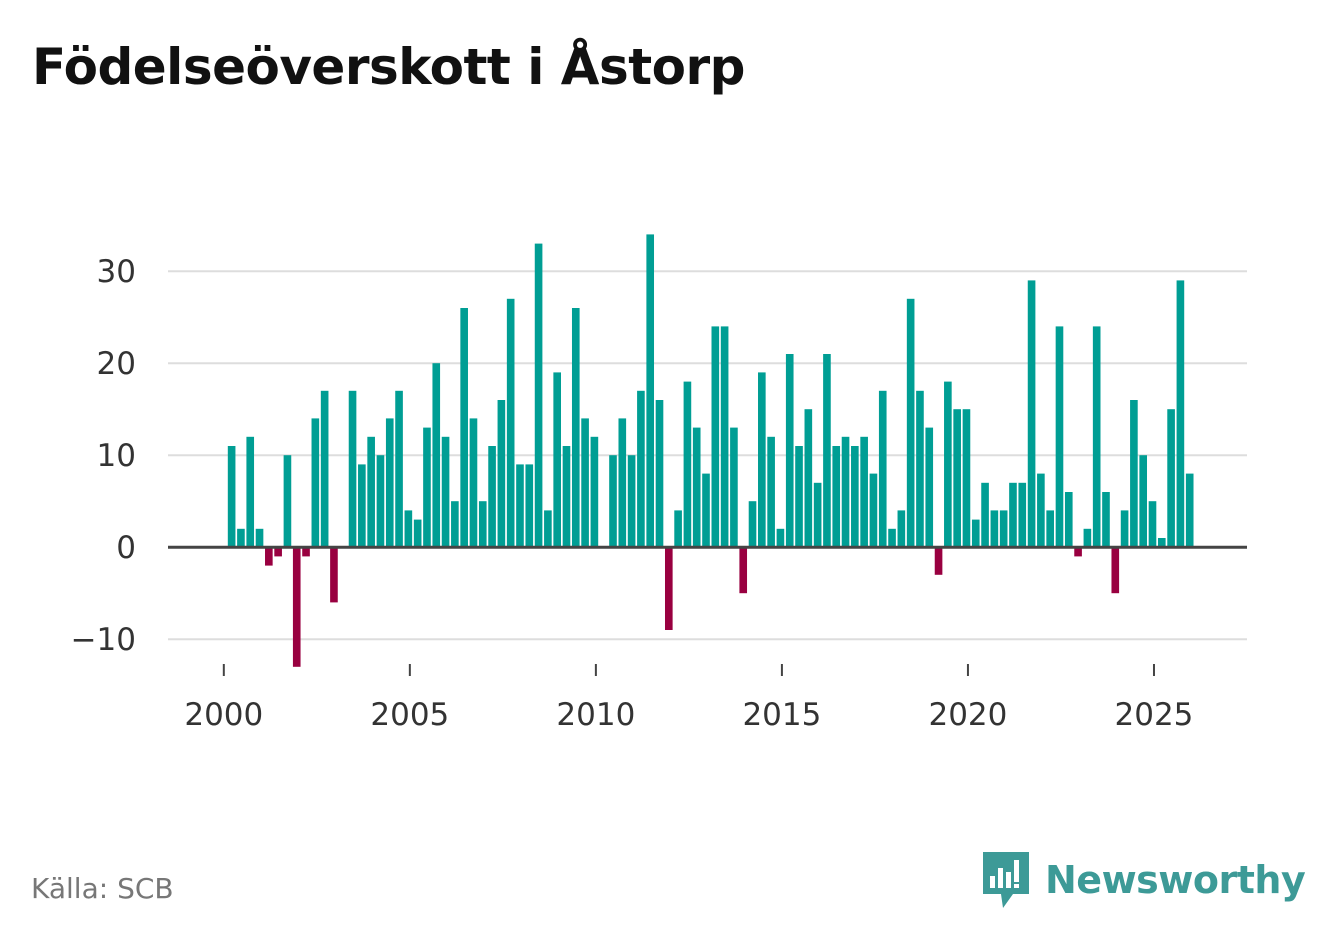 Image resolution: width=1322 pixels, height=939 pixels. I want to click on x-tick-label: 2020, so click(967, 715).